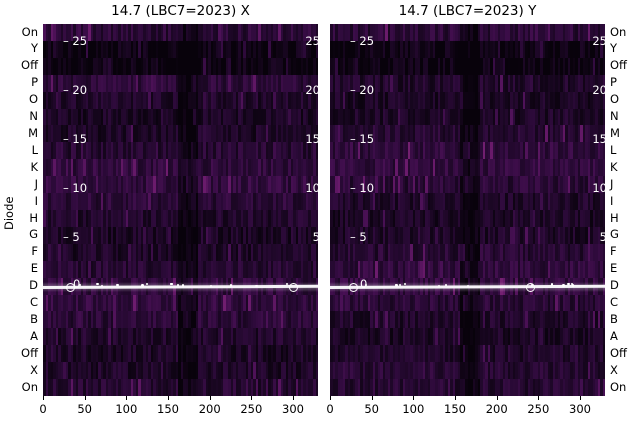 This screenshot has height=440, width=640. I want to click on inner-ytick-right: 5, so click(602, 236).